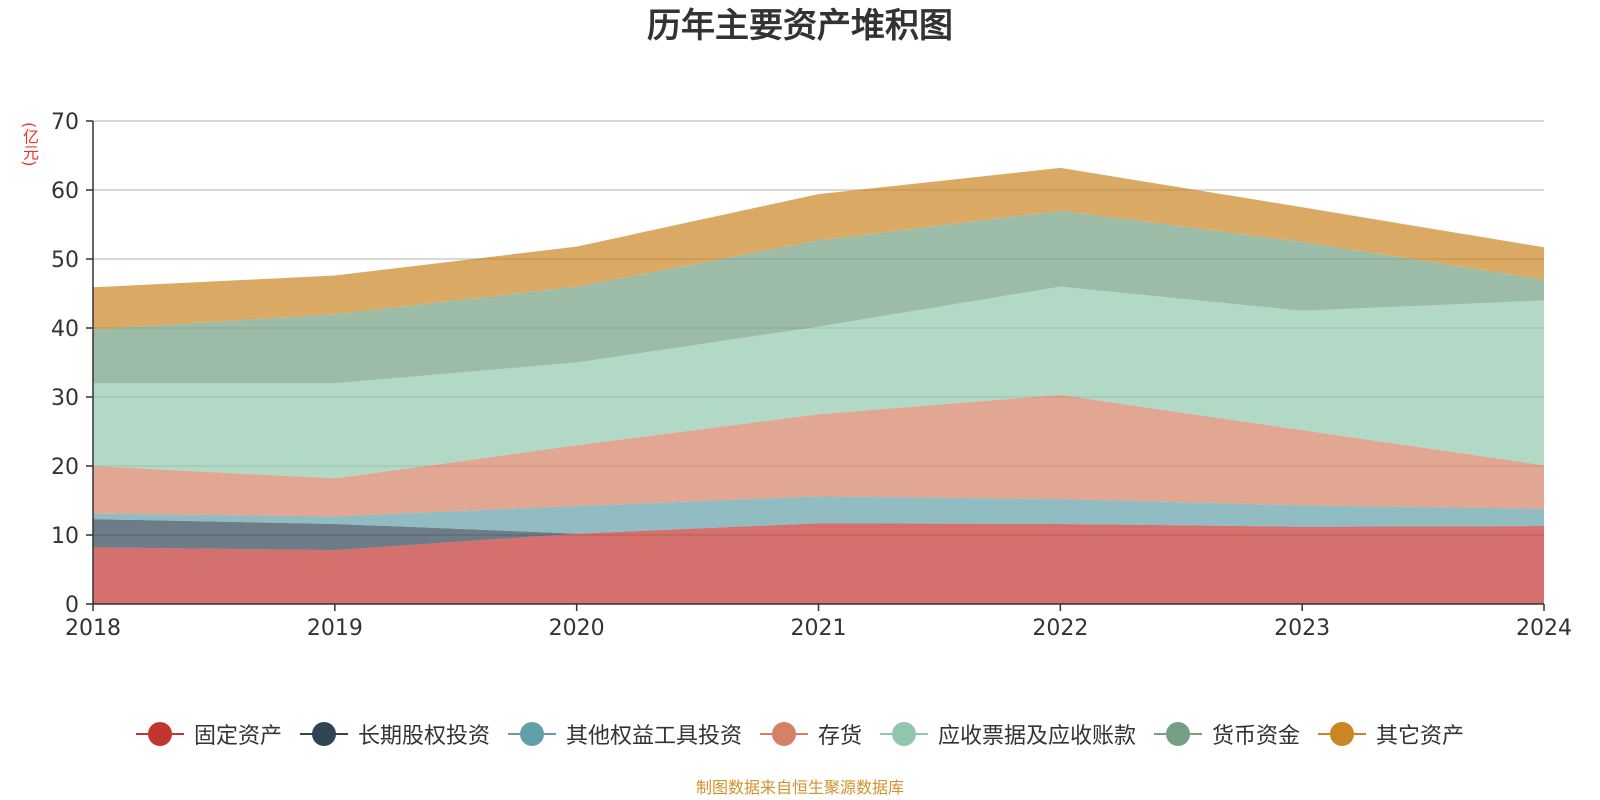  I want to click on data-source-note: 制图数据来自恒生聚源数据库, so click(799, 787).